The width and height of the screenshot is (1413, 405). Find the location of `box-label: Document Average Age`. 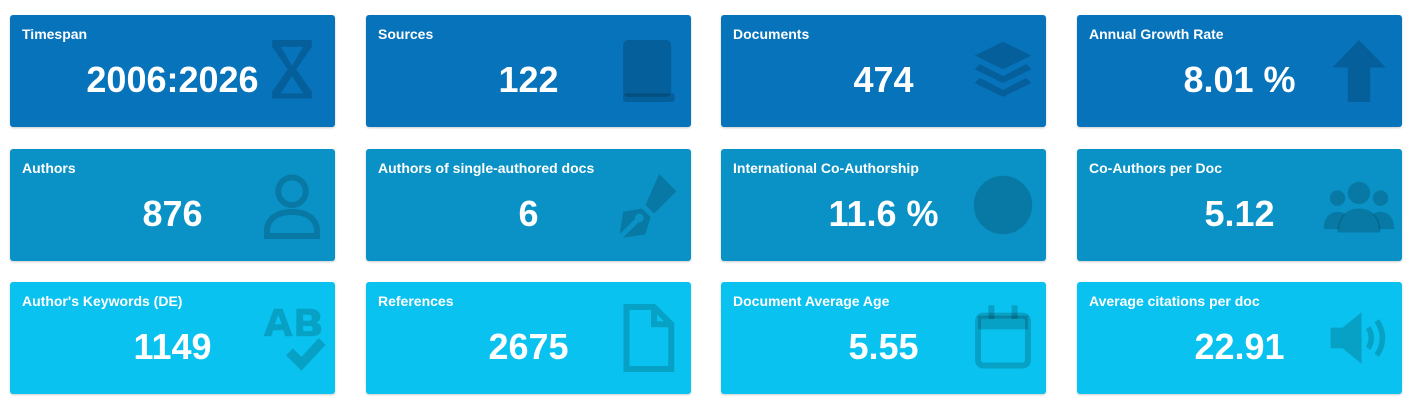

box-label: Document Average Age is located at coordinates (811, 301).